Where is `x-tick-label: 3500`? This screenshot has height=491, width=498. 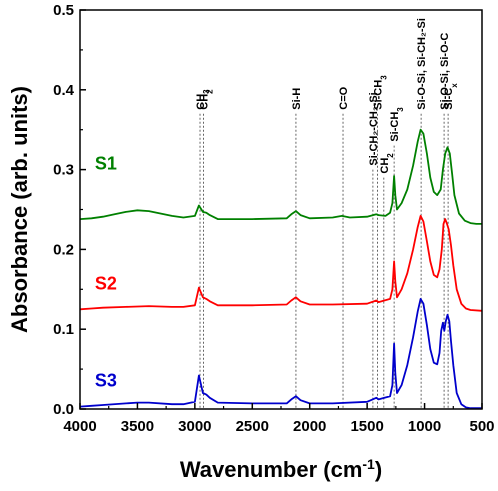
x-tick-label: 3500 is located at coordinates (137, 426).